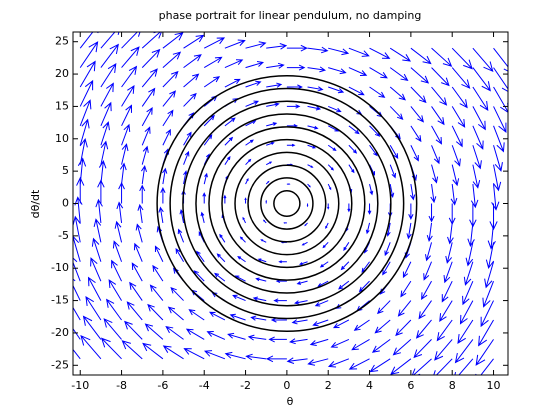  I want to click on x-tick-label: -2, so click(245, 385).